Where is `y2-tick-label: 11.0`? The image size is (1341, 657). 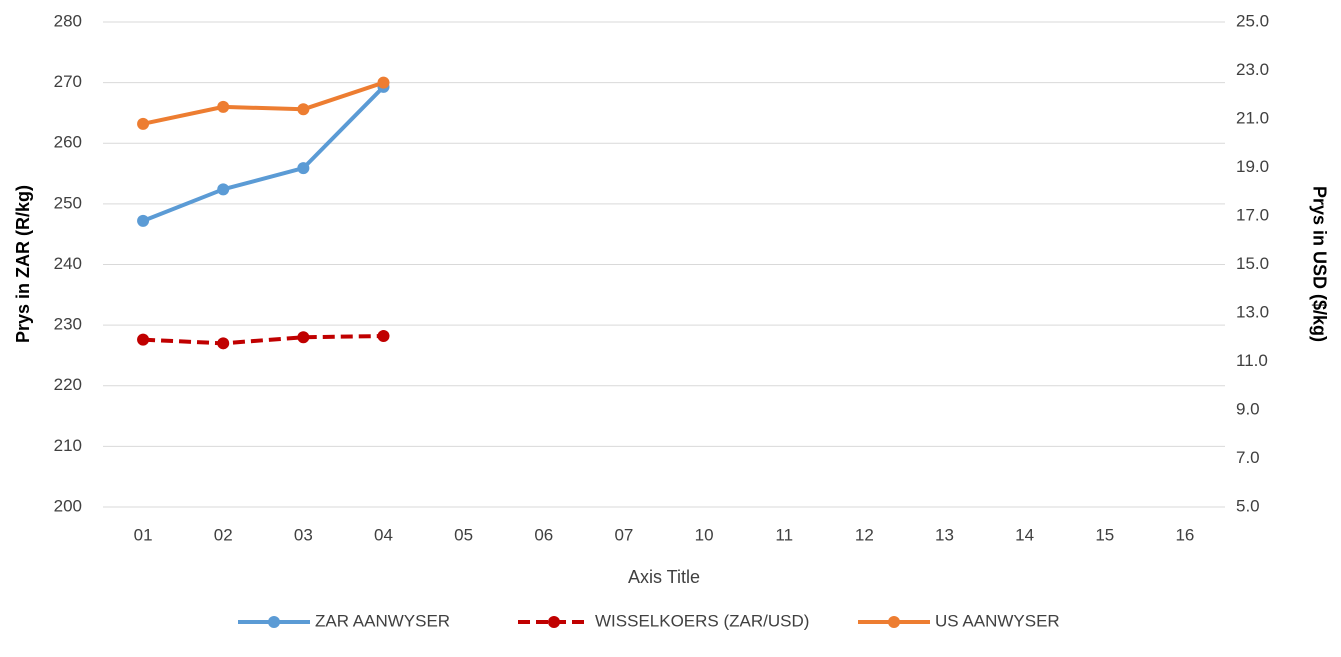 y2-tick-label: 11.0 is located at coordinates (1252, 360).